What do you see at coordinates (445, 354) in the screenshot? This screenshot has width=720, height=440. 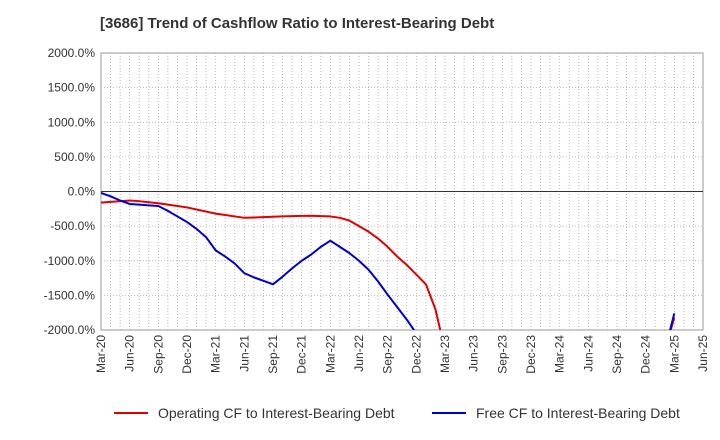 I see `x-tick-label: Mar-23` at bounding box center [445, 354].